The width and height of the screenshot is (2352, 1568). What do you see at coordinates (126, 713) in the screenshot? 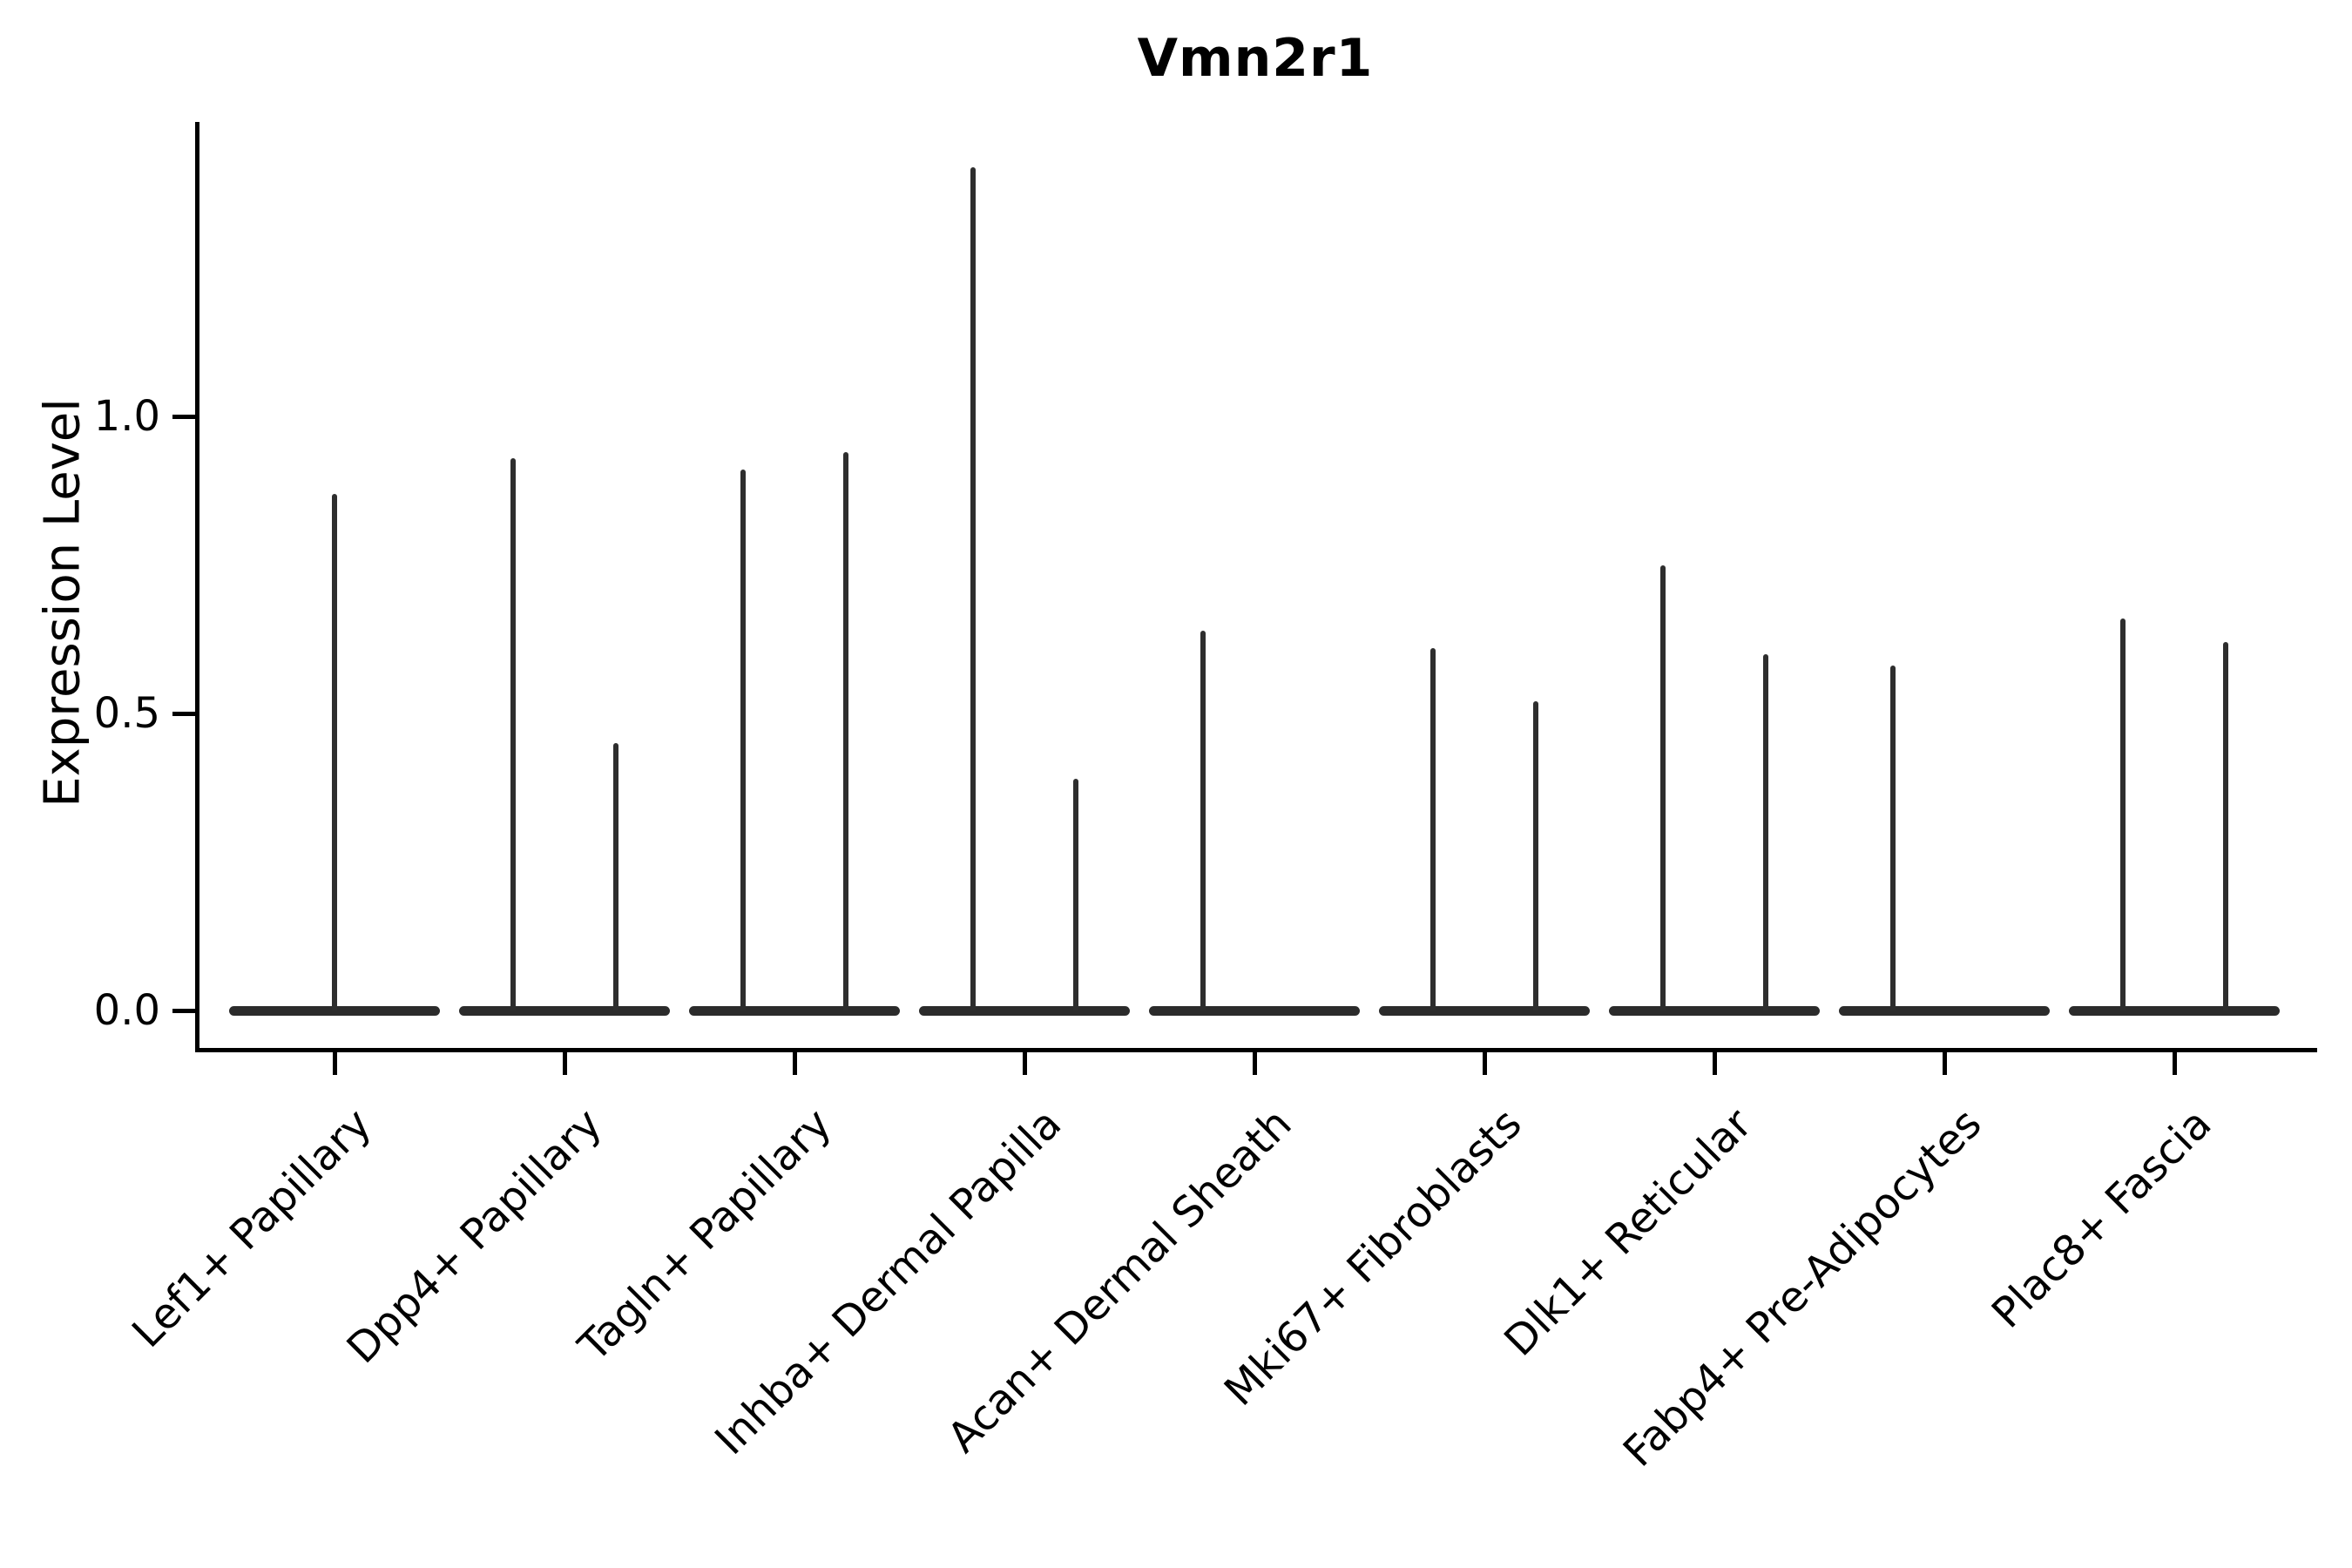
I see `y-tick-label: 0.5` at bounding box center [126, 713].